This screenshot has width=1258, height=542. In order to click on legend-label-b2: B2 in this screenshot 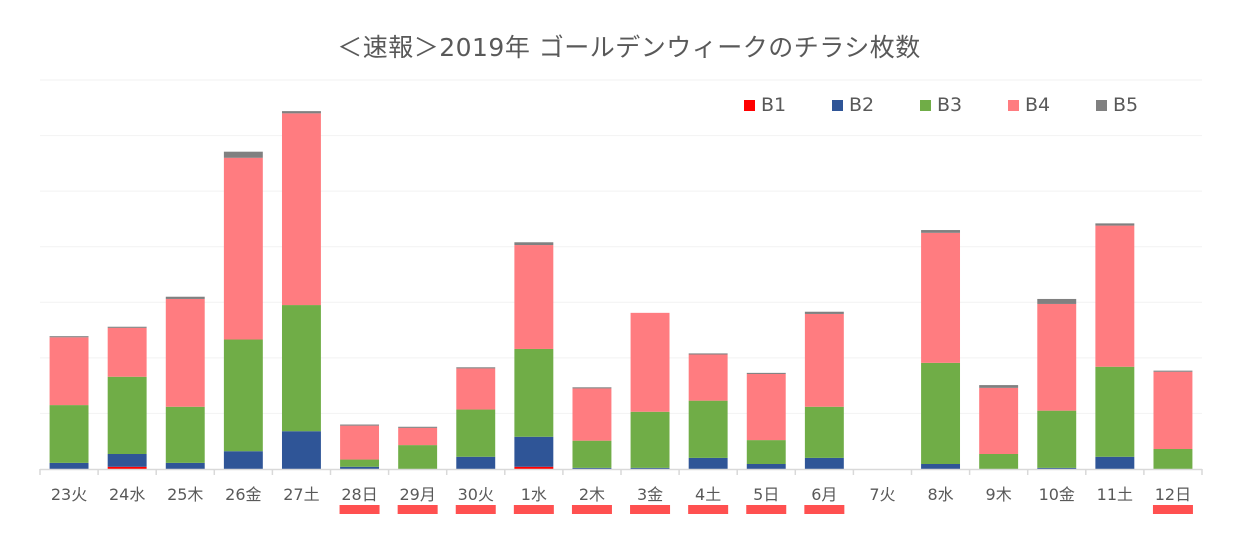, I will do `click(862, 105)`.